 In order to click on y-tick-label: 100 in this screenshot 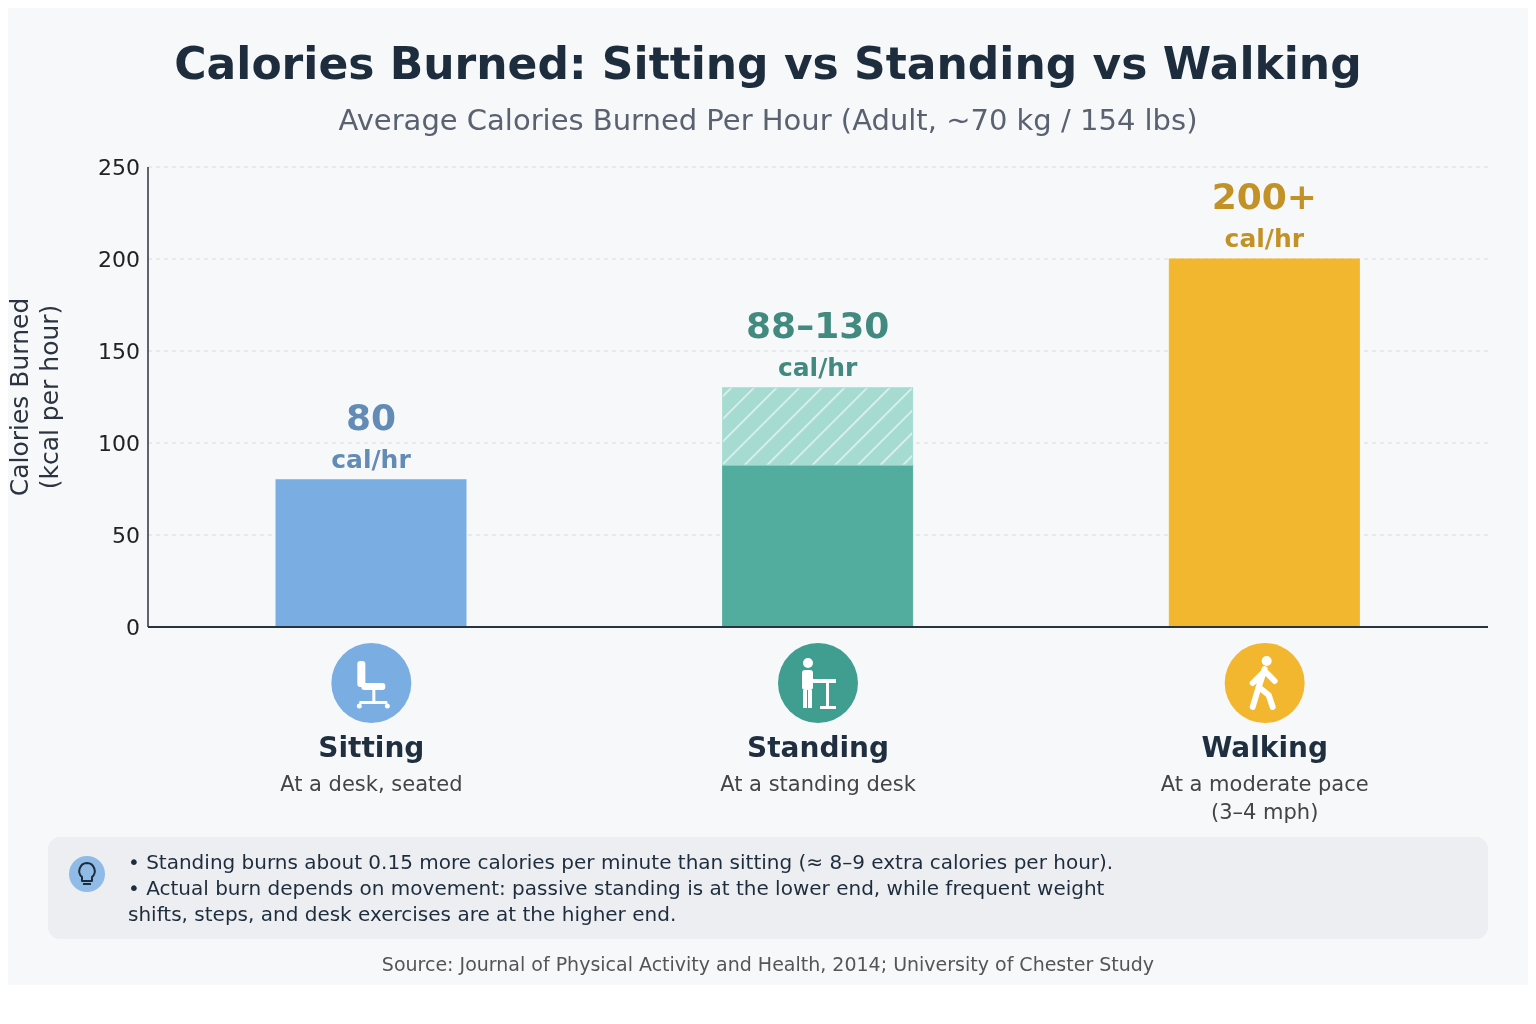, I will do `click(119, 443)`.